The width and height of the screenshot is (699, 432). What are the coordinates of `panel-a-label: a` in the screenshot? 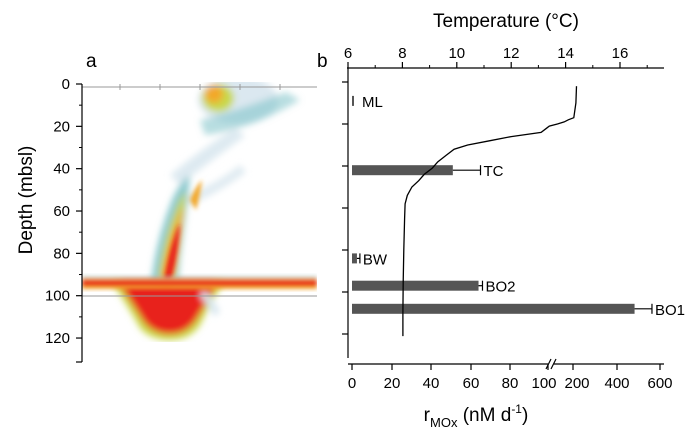 It's located at (91, 61).